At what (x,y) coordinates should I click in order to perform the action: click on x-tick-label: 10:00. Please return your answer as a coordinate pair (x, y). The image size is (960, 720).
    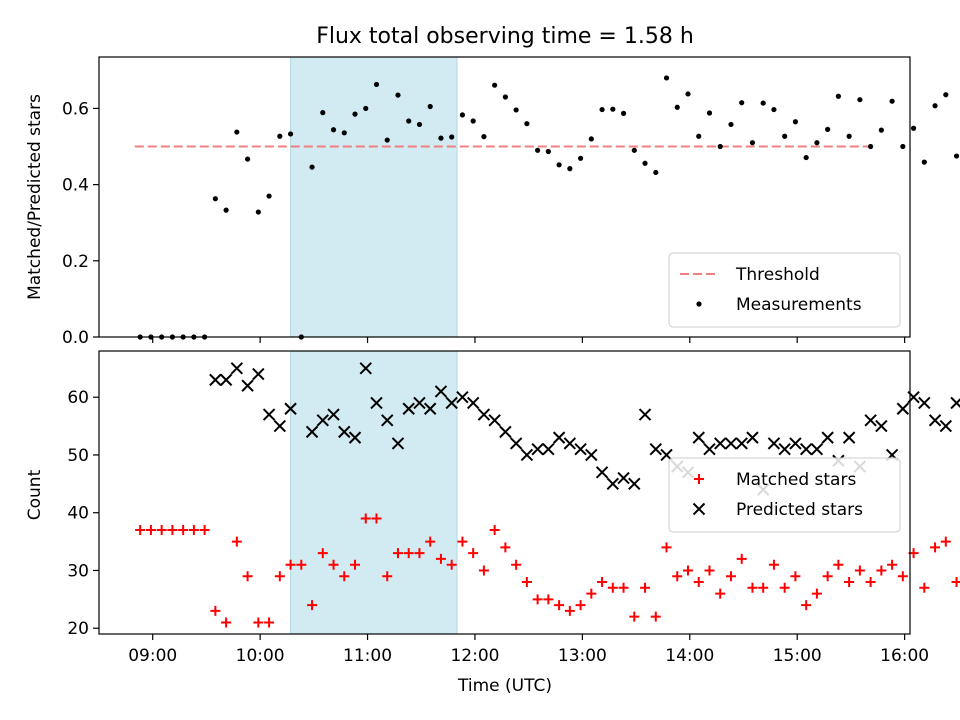
    Looking at the image, I should click on (260, 656).